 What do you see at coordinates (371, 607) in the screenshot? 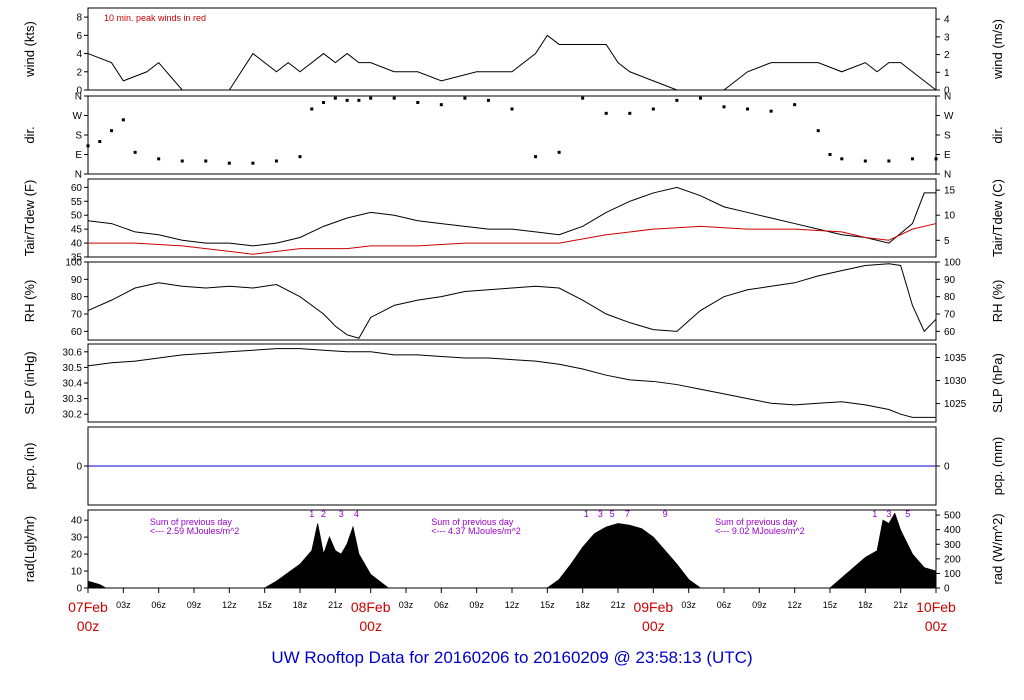
I see `time-axis-major-date: 08Feb` at bounding box center [371, 607].